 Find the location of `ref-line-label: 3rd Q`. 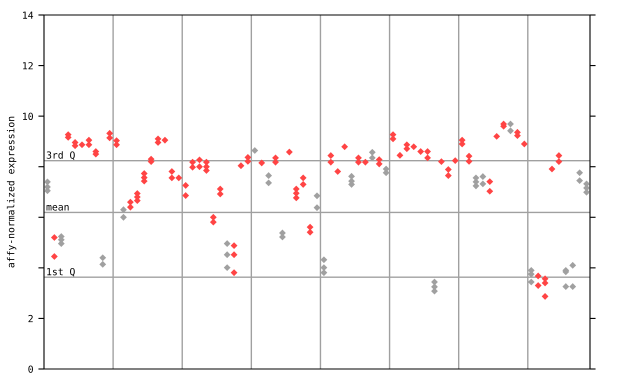

ref-line-label: 3rd Q is located at coordinates (60, 155).